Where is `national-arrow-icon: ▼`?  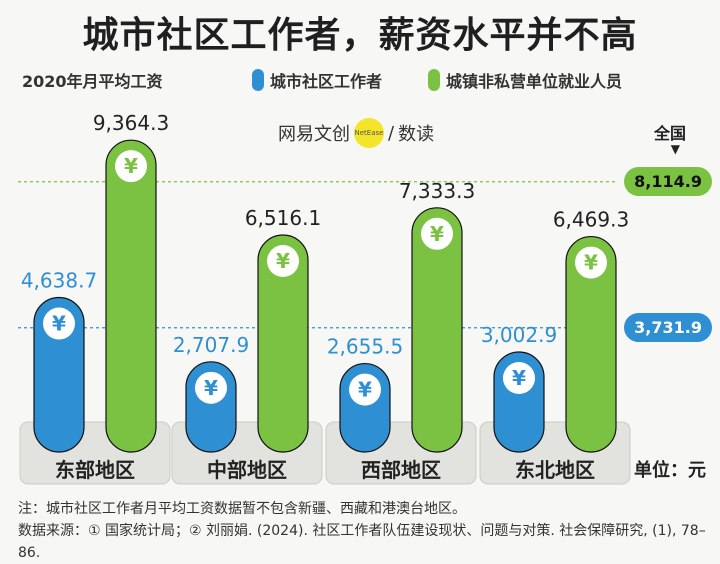 national-arrow-icon: ▼ is located at coordinates (675, 149).